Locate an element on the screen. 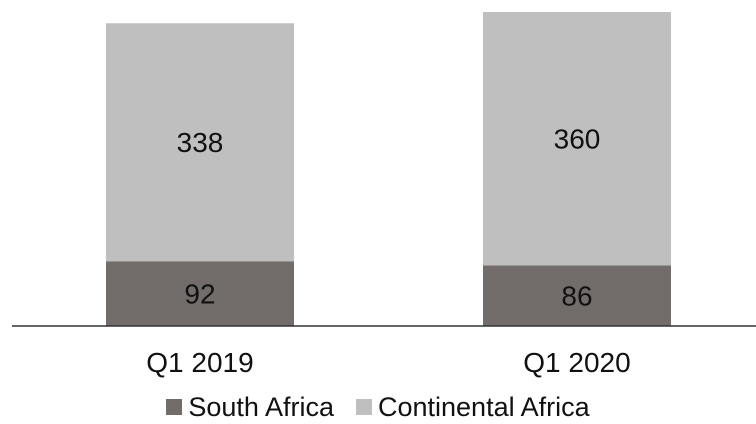  data-label-continental-africa-q1-2020: 360 is located at coordinates (577, 139).